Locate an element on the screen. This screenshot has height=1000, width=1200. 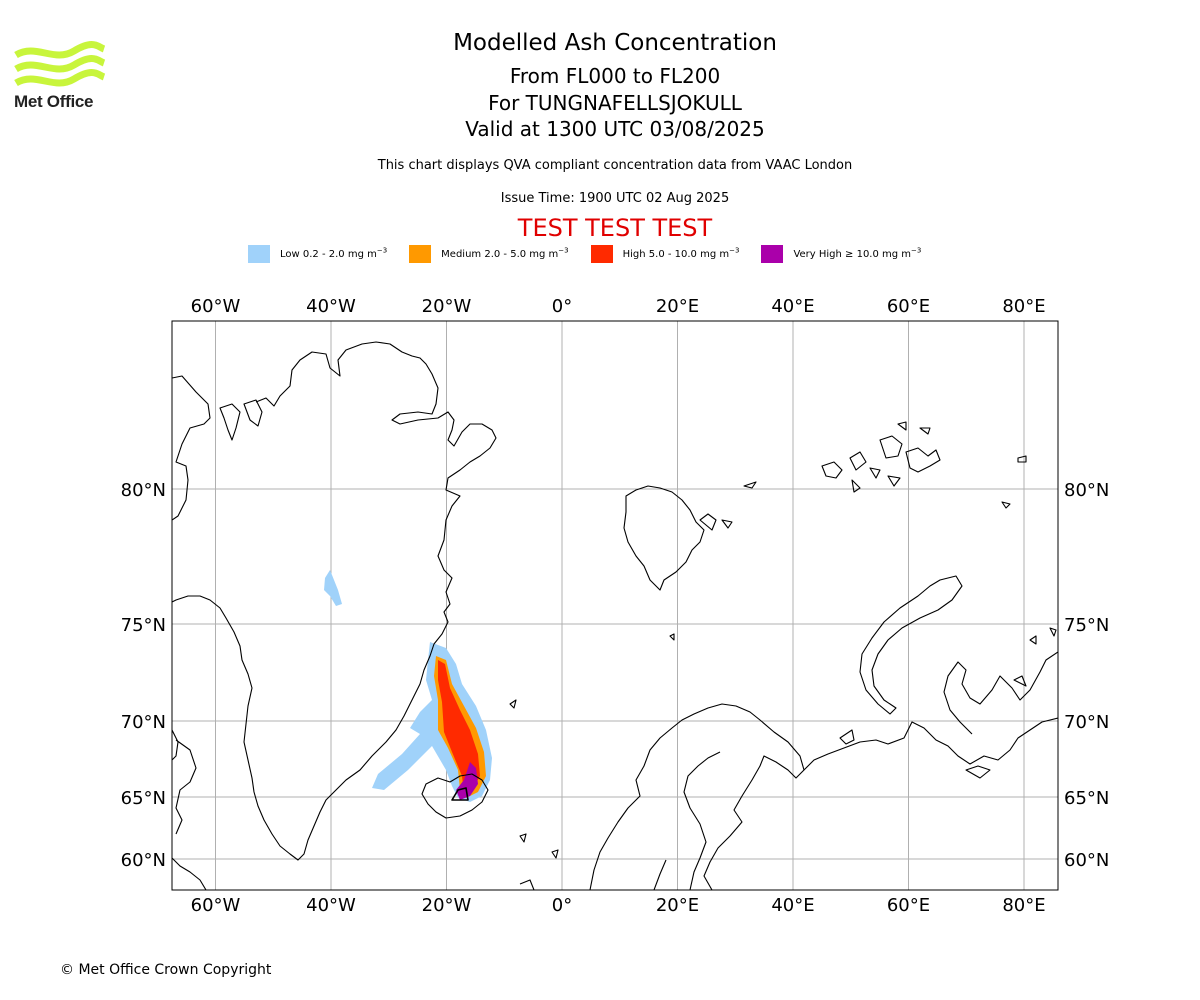
legend-item: Very High ≥ 10.0 mg m−3 is located at coordinates (841, 254).